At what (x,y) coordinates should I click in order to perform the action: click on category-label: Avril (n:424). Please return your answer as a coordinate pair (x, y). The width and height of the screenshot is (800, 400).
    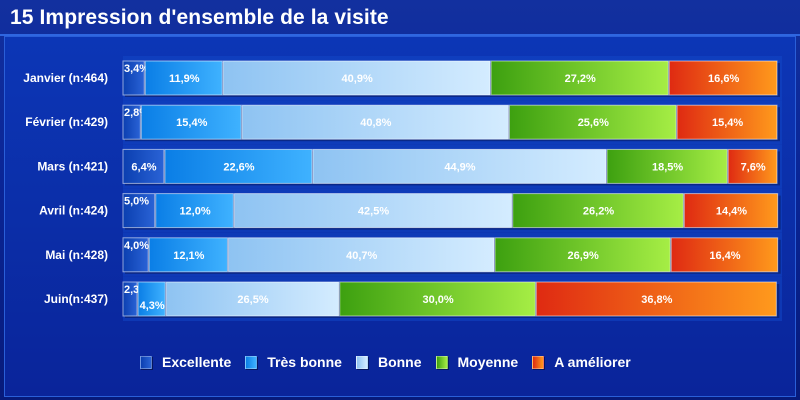
    Looking at the image, I should click on (73, 211).